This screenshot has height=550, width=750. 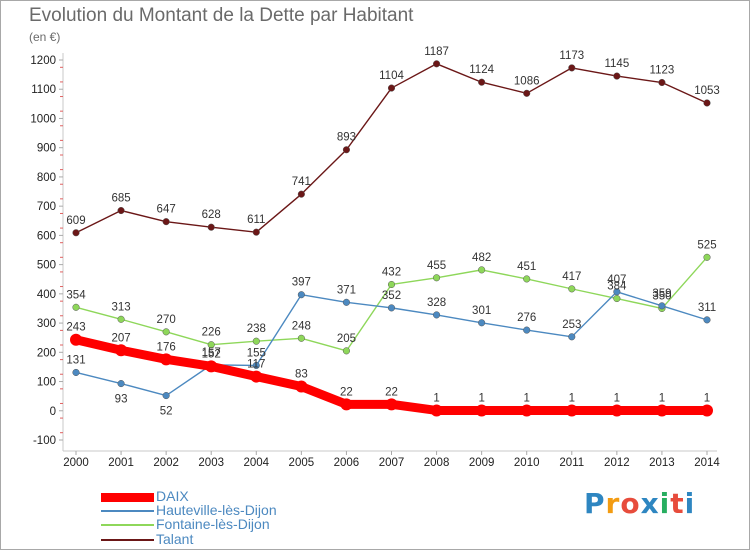 What do you see at coordinates (256, 463) in the screenshot?
I see `x-tick-label: 2004` at bounding box center [256, 463].